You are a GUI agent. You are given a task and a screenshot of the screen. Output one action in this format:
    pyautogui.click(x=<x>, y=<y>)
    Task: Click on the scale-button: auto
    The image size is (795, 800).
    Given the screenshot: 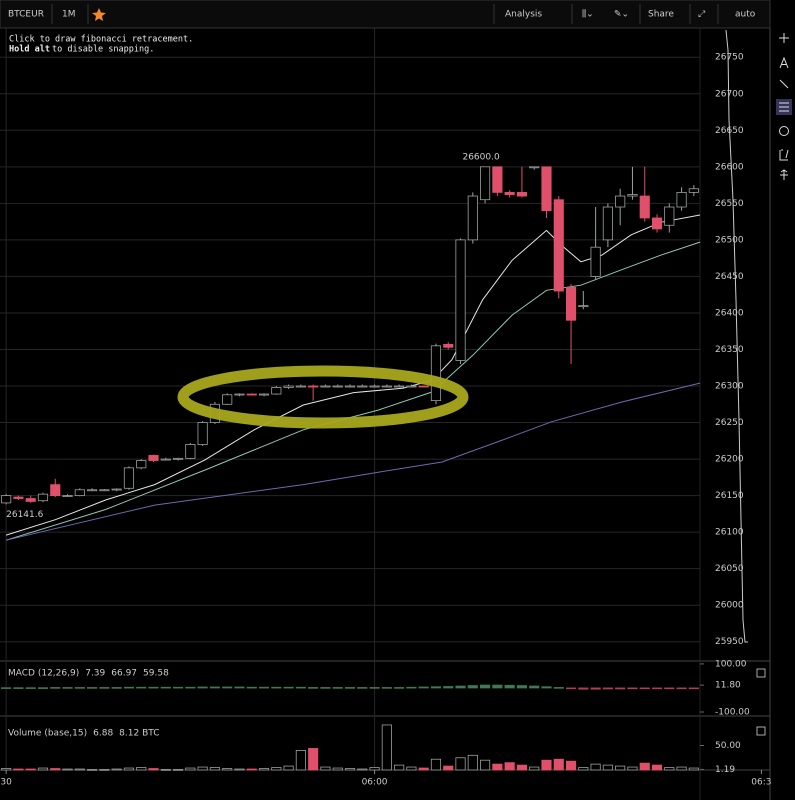 What is the action you would take?
    pyautogui.click(x=745, y=15)
    